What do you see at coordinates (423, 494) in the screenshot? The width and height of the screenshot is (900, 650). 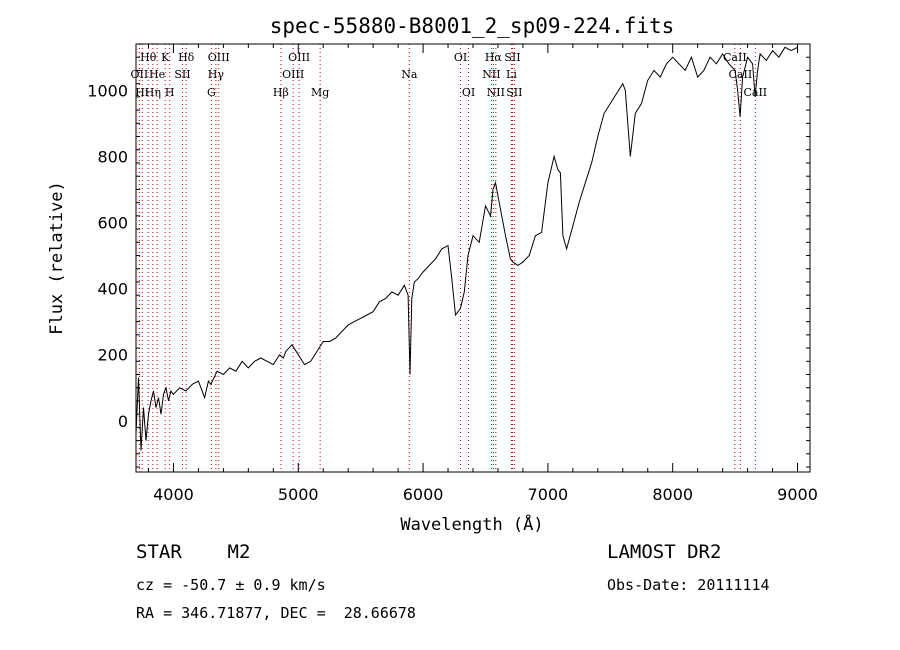 I see `x-tick-label: 6000` at bounding box center [423, 494].